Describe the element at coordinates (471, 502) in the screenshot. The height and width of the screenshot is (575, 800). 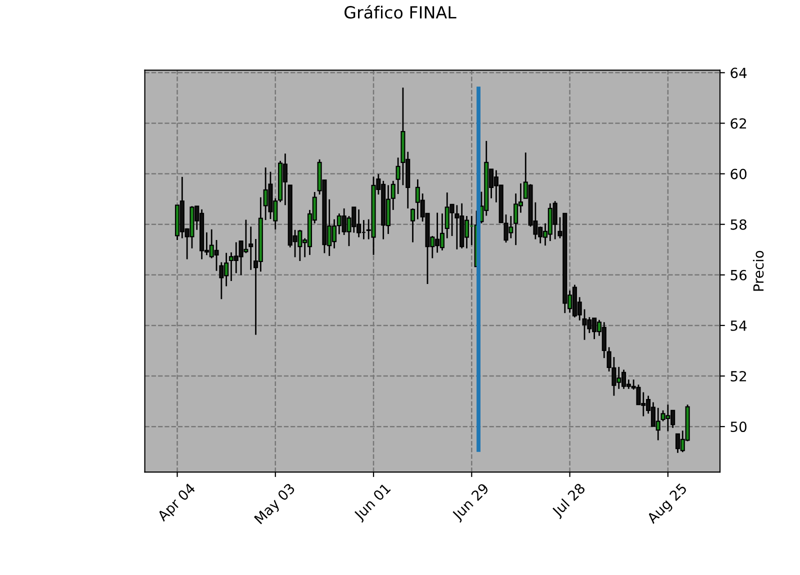
I see `x-tick-label: Jun 29` at that location.